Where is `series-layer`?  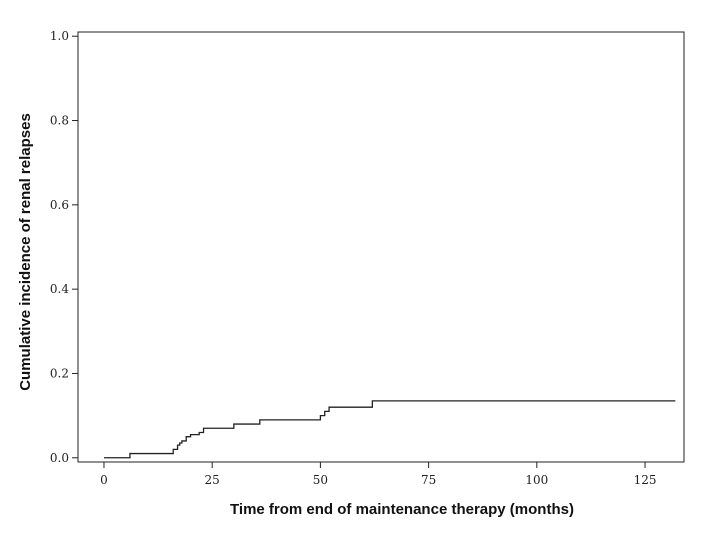 series-layer is located at coordinates (389, 429).